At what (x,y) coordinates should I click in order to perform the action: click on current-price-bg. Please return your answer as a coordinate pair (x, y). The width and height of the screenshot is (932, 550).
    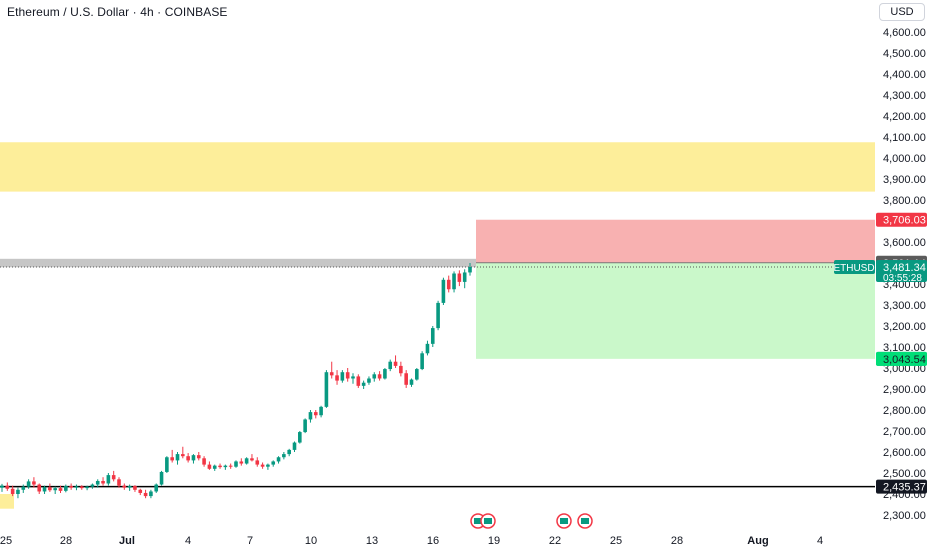
    Looking at the image, I should click on (901, 270).